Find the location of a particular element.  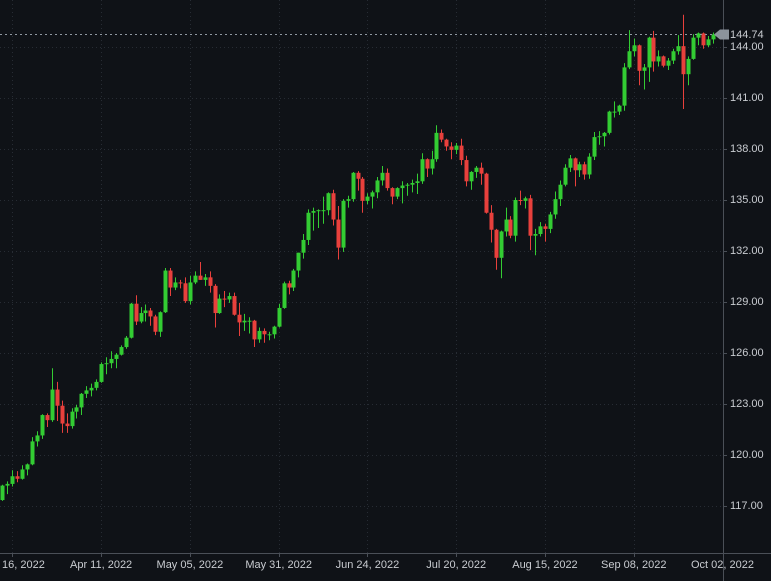

price-tick-label: 117.00 is located at coordinates (746, 506).